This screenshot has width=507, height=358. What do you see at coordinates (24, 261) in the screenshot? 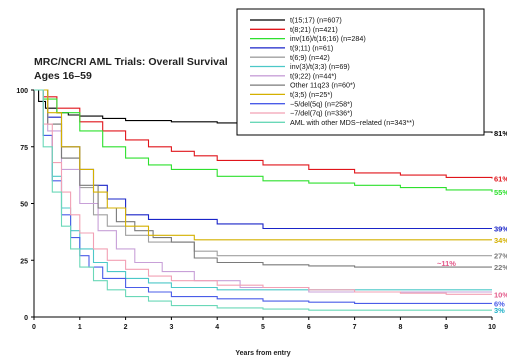
I see `y-tick-label: 25` at bounding box center [24, 261].